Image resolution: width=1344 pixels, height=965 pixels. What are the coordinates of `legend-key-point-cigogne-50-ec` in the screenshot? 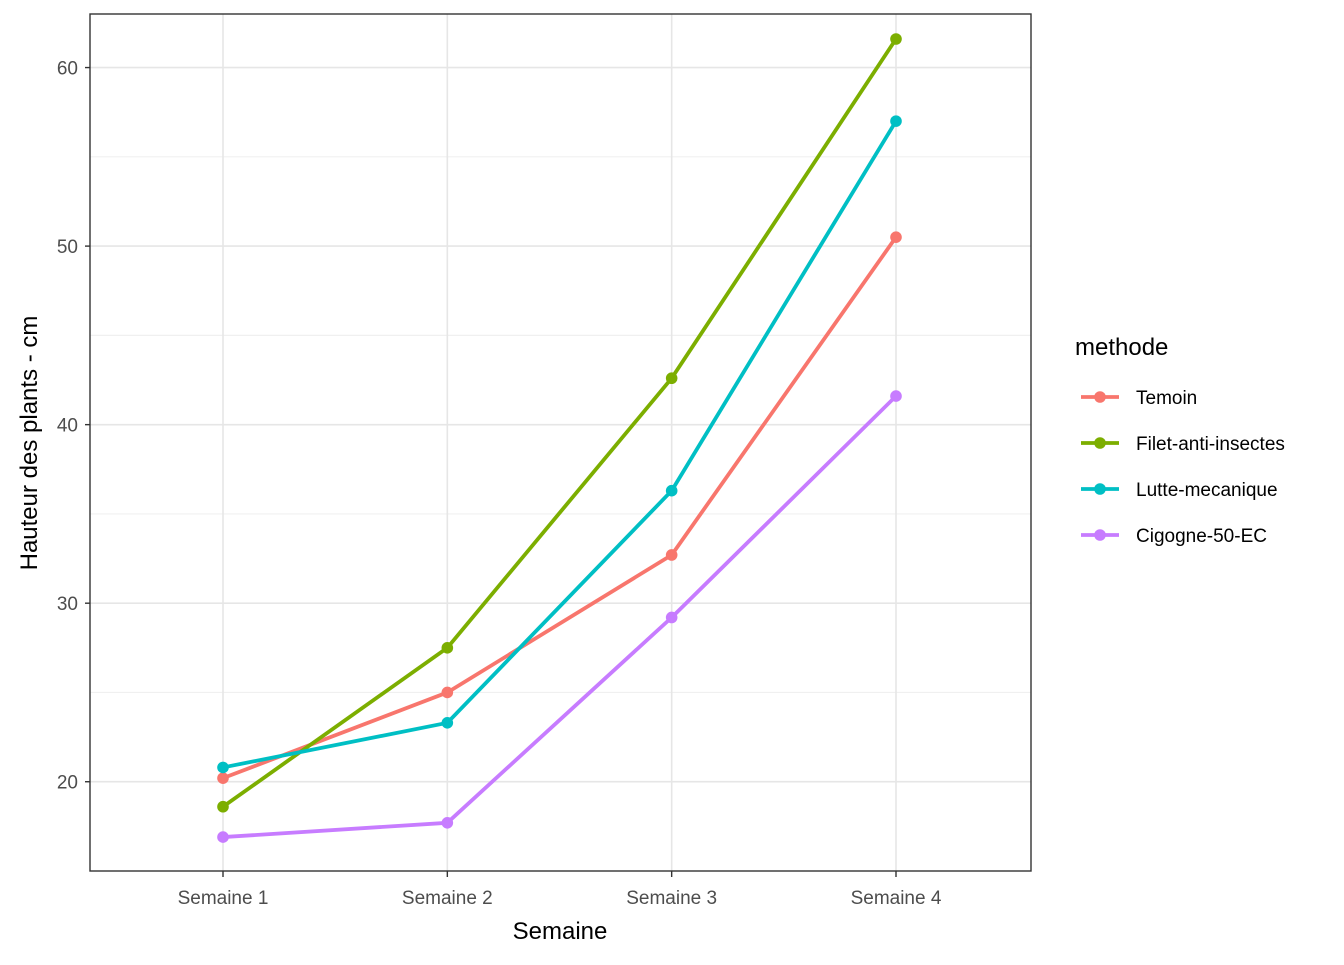 It's located at (1100, 535).